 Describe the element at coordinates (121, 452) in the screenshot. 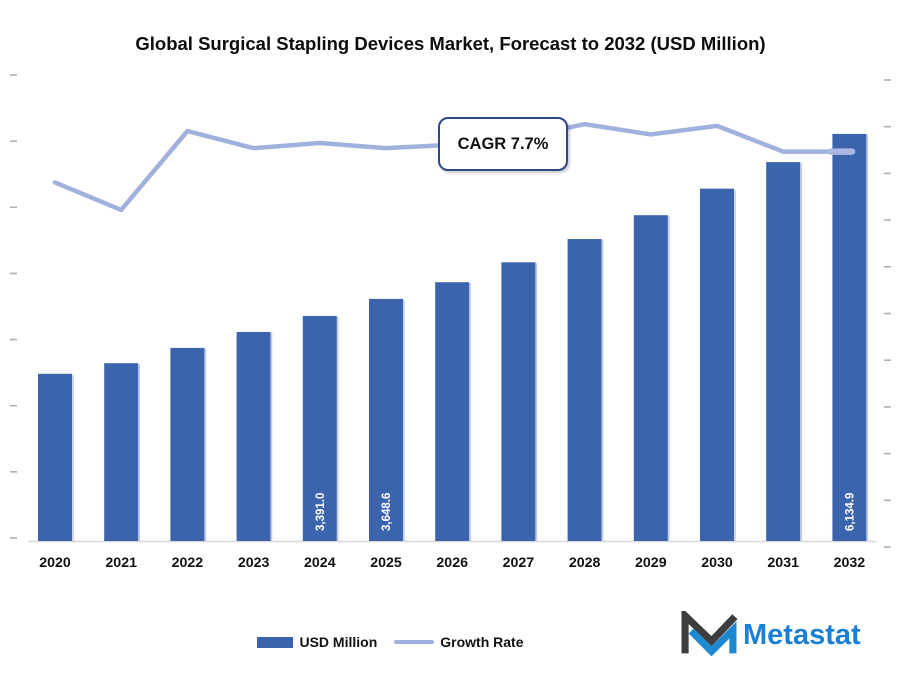

I see `bar-2021` at that location.